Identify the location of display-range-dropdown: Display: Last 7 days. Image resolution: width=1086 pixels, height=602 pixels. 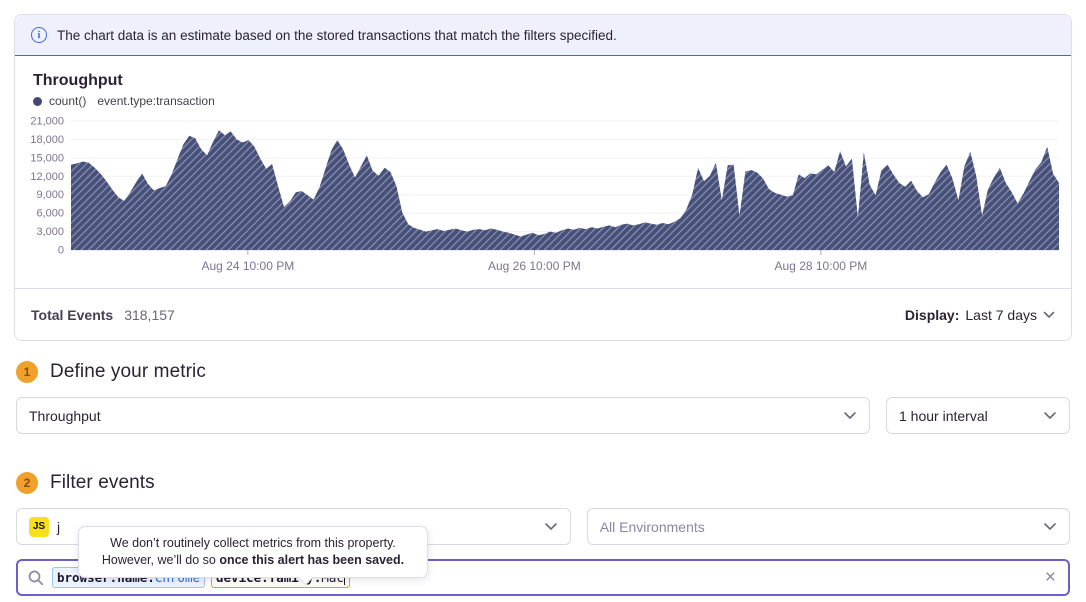
(980, 315).